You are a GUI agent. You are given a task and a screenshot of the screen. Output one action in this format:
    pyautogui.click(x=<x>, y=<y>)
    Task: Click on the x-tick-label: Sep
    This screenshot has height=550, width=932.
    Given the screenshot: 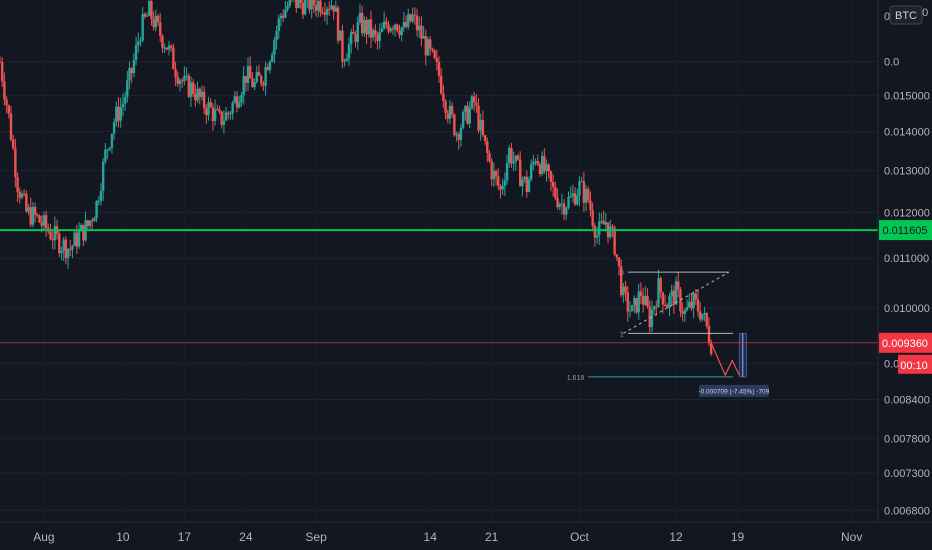 What is the action you would take?
    pyautogui.click(x=316, y=537)
    